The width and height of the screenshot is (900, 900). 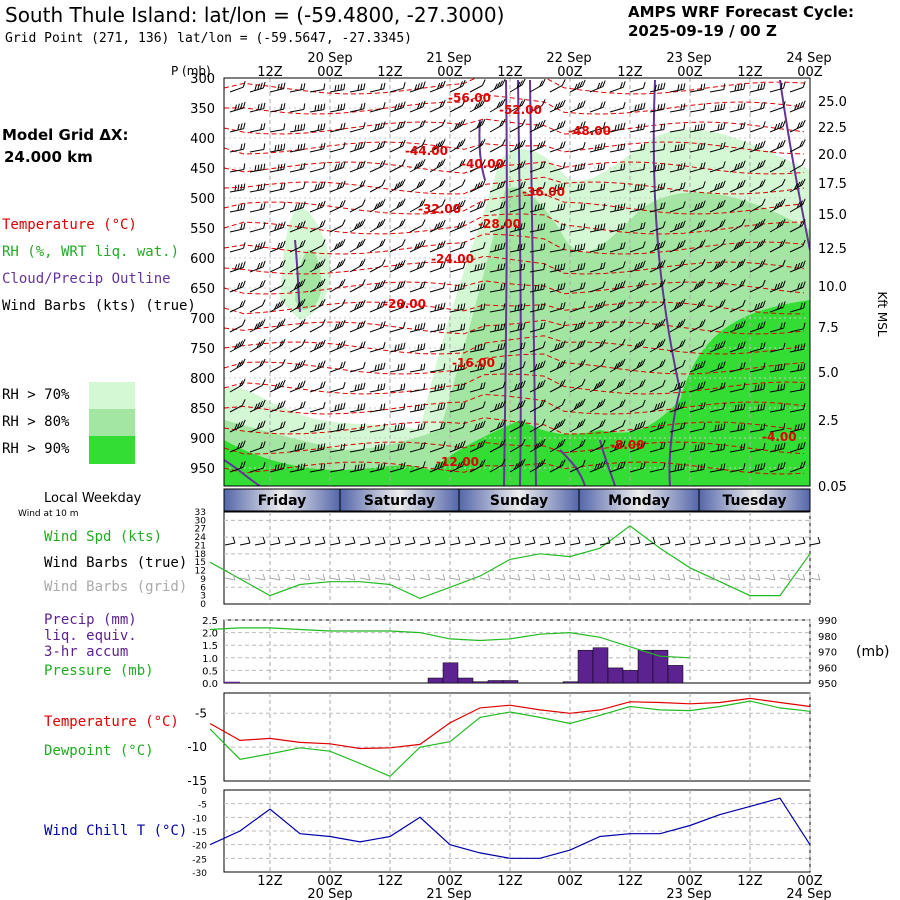 What do you see at coordinates (808, 58) in the screenshot?
I see `top-date-label: 24 Sep` at bounding box center [808, 58].